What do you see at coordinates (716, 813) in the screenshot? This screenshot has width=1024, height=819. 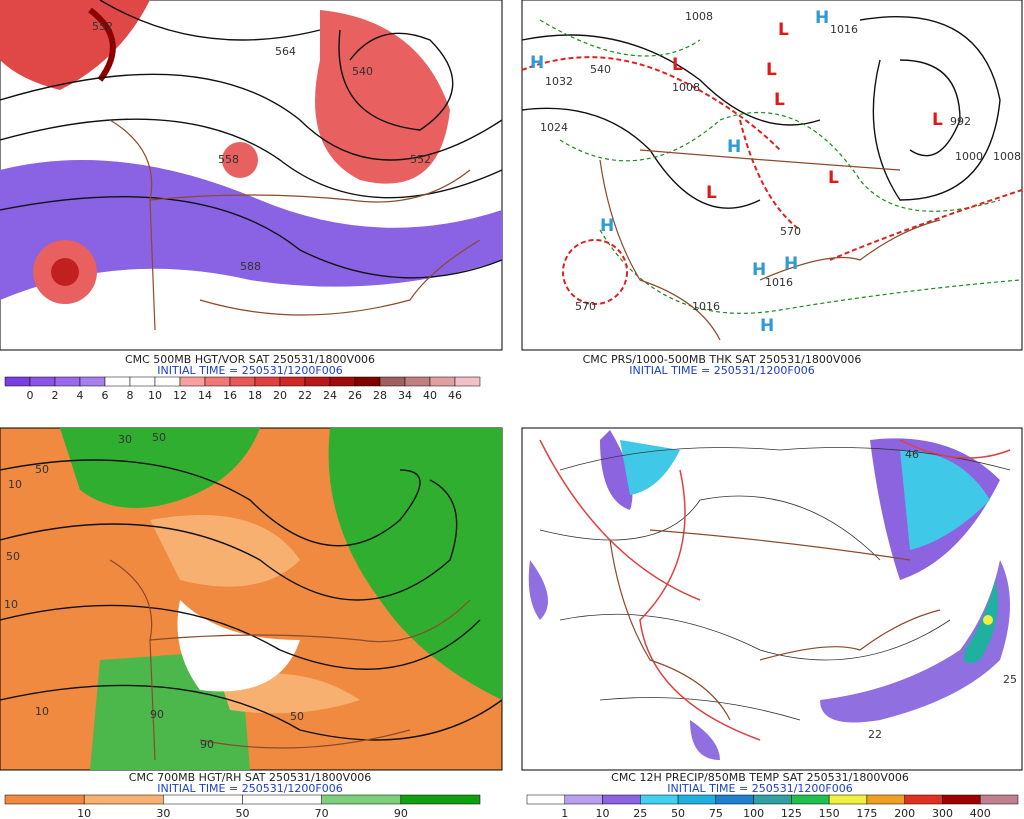 I see `colorbar-label: 75` at bounding box center [716, 813].